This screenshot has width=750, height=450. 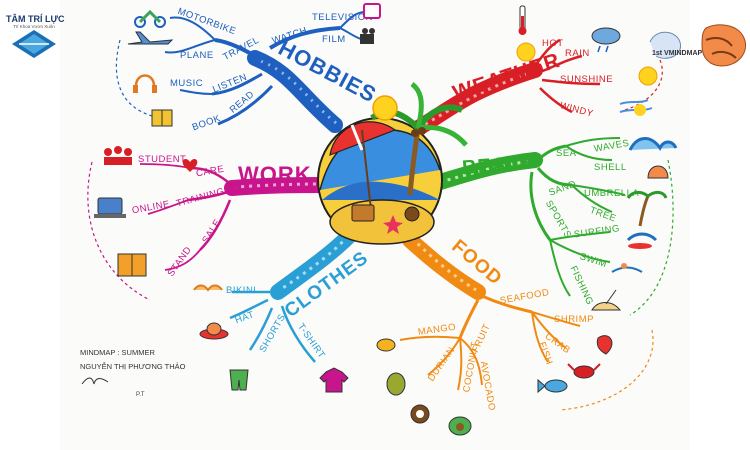 I want to click on label-film: FILM, so click(x=334, y=39).